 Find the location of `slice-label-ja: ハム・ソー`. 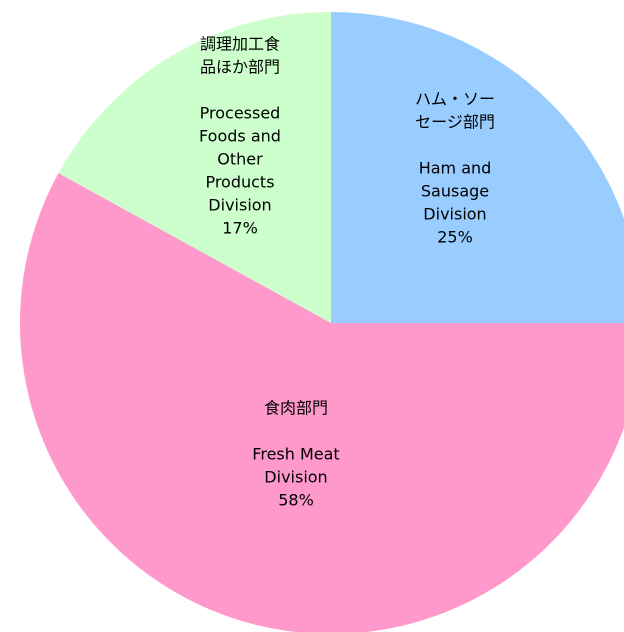

slice-label-ja: ハム・ソー is located at coordinates (455, 99).